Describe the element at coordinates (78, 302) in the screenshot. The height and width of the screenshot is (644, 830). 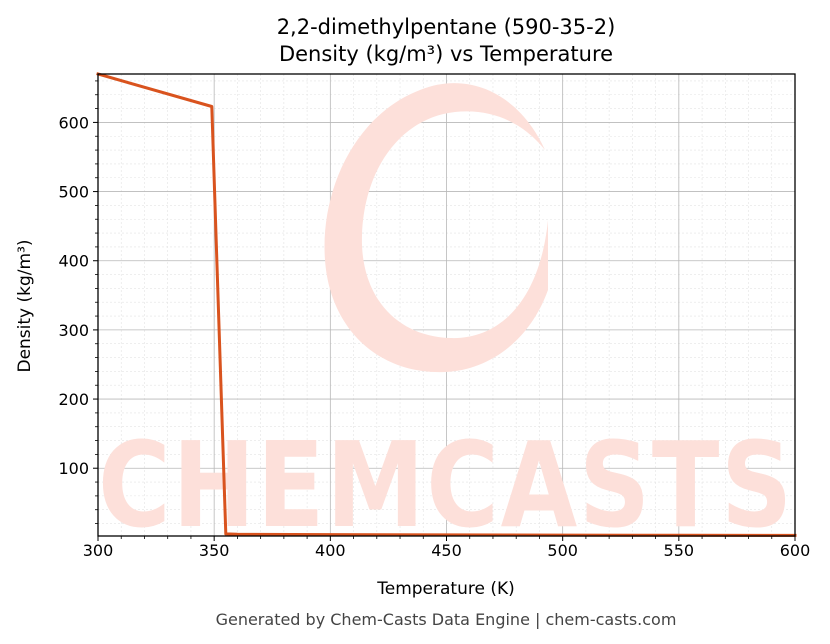
I see `y-axis: 100 200 300 400 500 600` at that location.